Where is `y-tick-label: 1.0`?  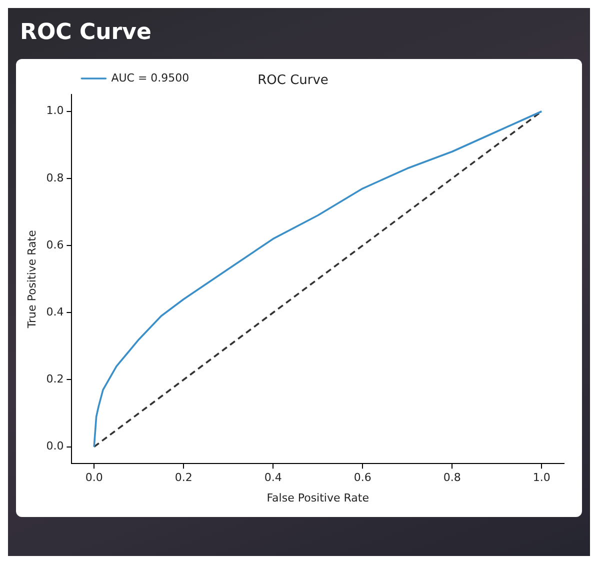 y-tick-label: 1.0 is located at coordinates (55, 111).